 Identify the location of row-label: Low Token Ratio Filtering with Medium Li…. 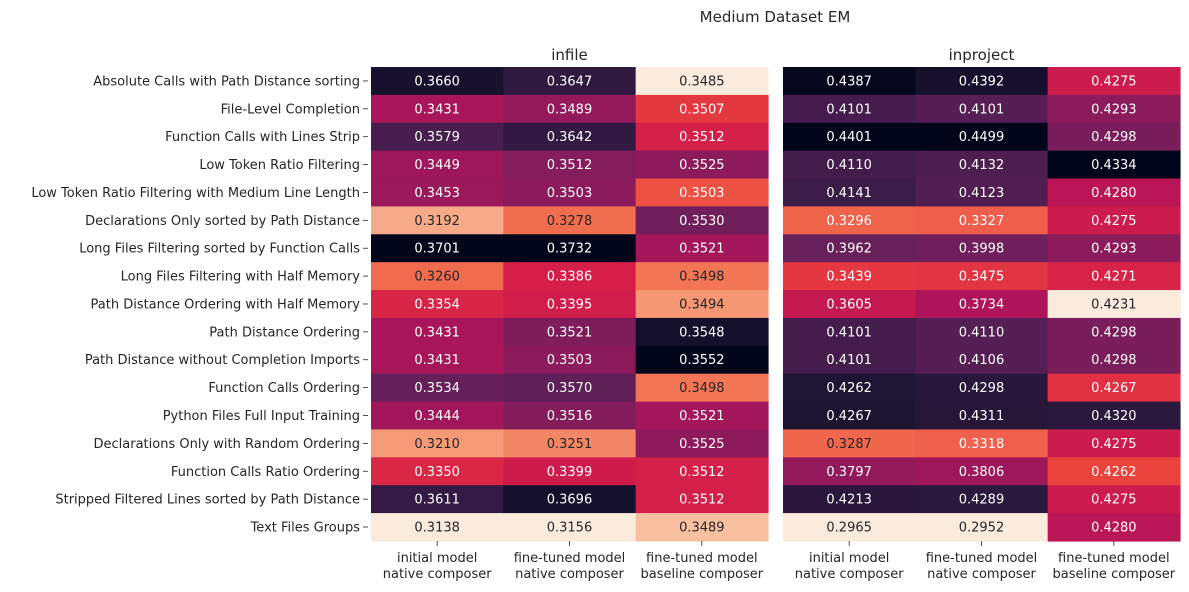
(195, 193).